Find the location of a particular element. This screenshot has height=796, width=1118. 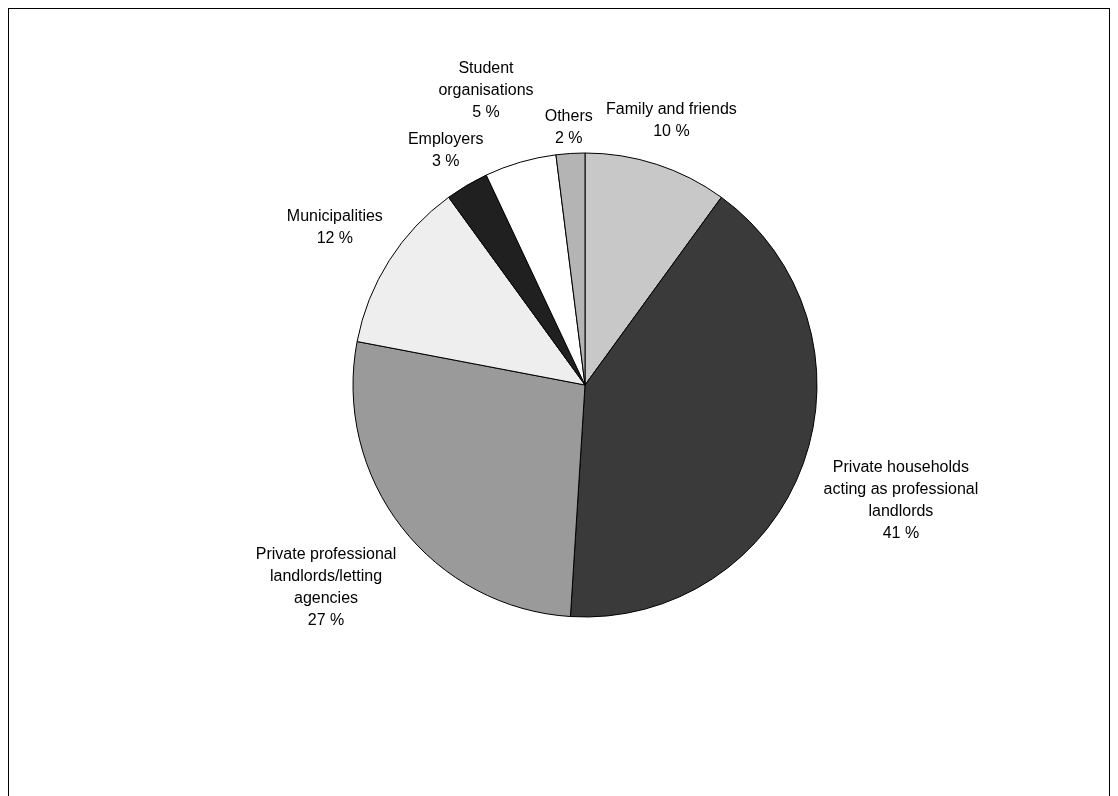

data-label: 27 % is located at coordinates (326, 619).